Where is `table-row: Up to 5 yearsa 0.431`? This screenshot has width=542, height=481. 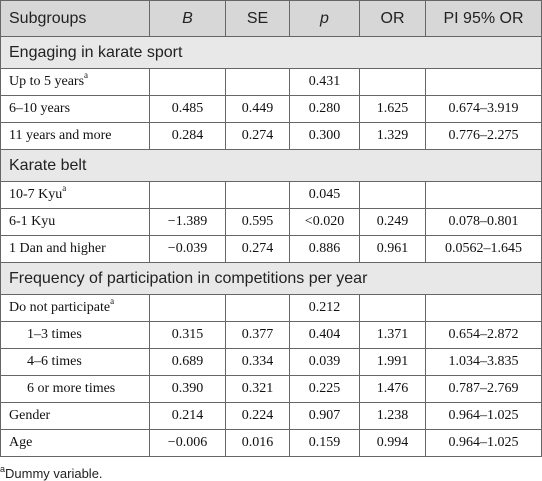
table-row: Up to 5 yearsa 0.431 is located at coordinates (271, 82).